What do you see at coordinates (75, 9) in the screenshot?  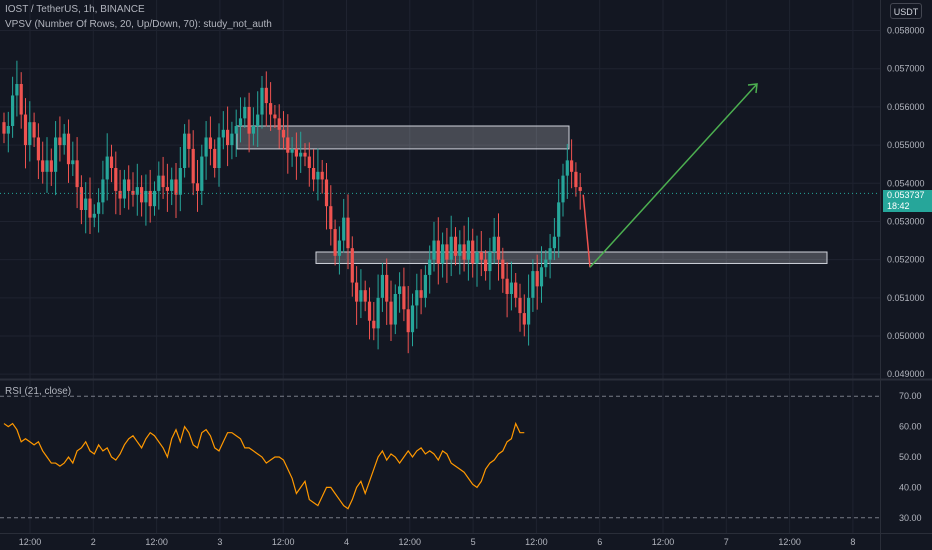 I see `symbol-title: IOST / TetherUS, 1h, BINANCE` at bounding box center [75, 9].